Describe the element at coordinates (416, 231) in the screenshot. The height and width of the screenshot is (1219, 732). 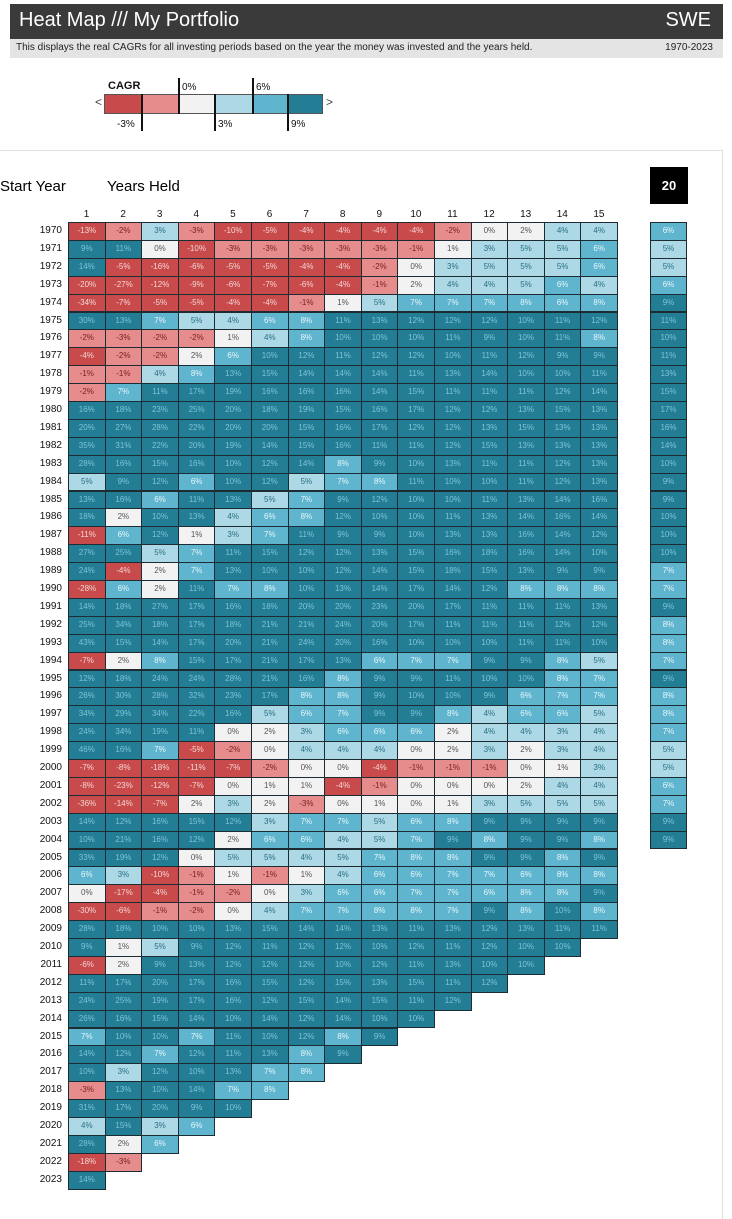
I see `heatmap-cell: -4%` at that location.